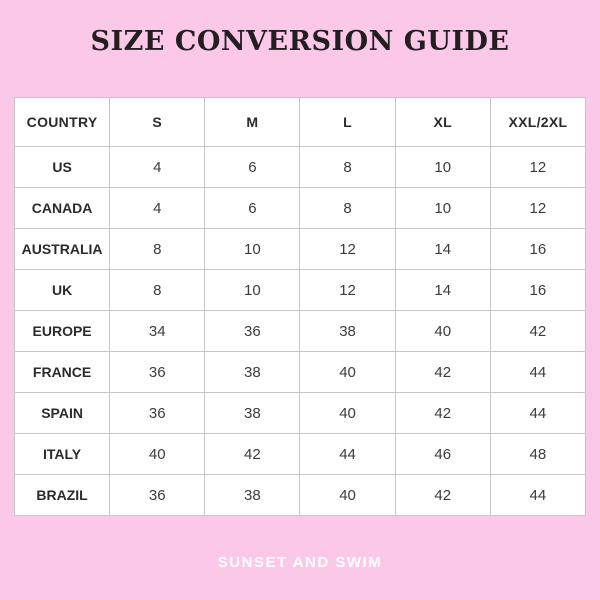 The height and width of the screenshot is (600, 600). I want to click on column-header-xxl: XXL/2XL, so click(538, 122).